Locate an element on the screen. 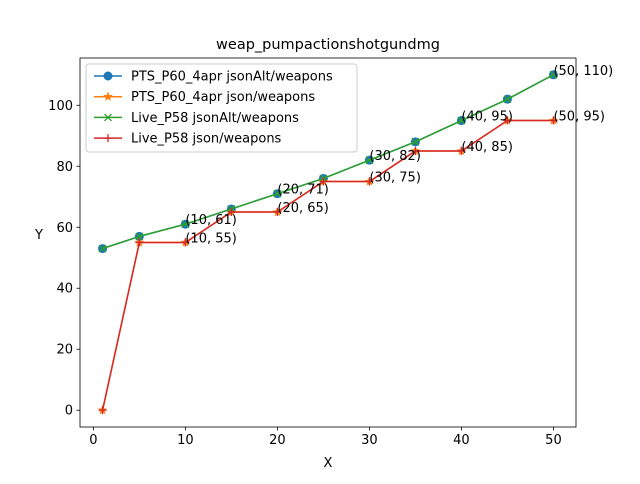 The image size is (640, 484). legend-label: PTS_P60_4apr json/weapons is located at coordinates (223, 97).